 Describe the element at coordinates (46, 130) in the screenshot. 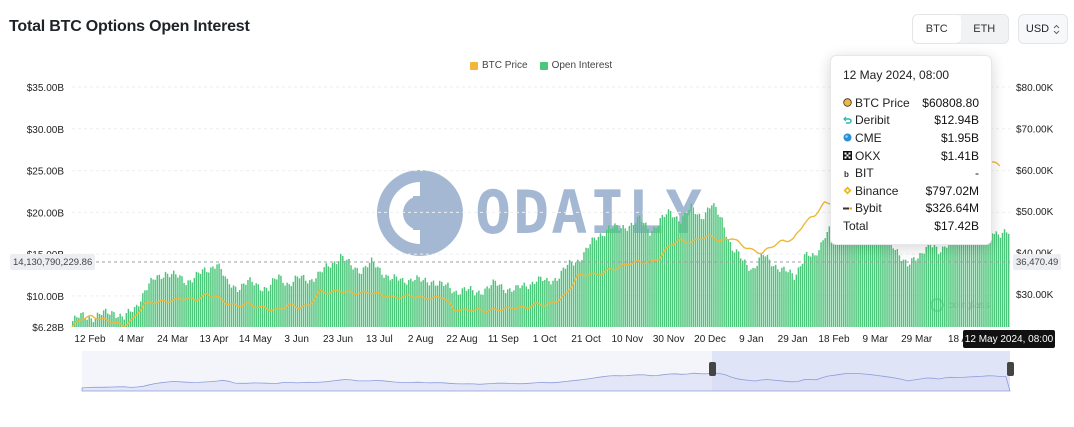

I see `y-left-tick-label: $30.00B` at that location.